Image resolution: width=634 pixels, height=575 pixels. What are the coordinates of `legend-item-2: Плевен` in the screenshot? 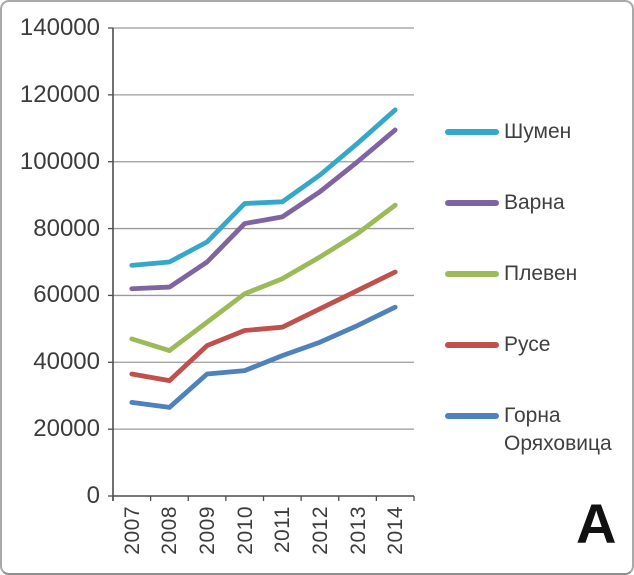 It's located at (538, 274).